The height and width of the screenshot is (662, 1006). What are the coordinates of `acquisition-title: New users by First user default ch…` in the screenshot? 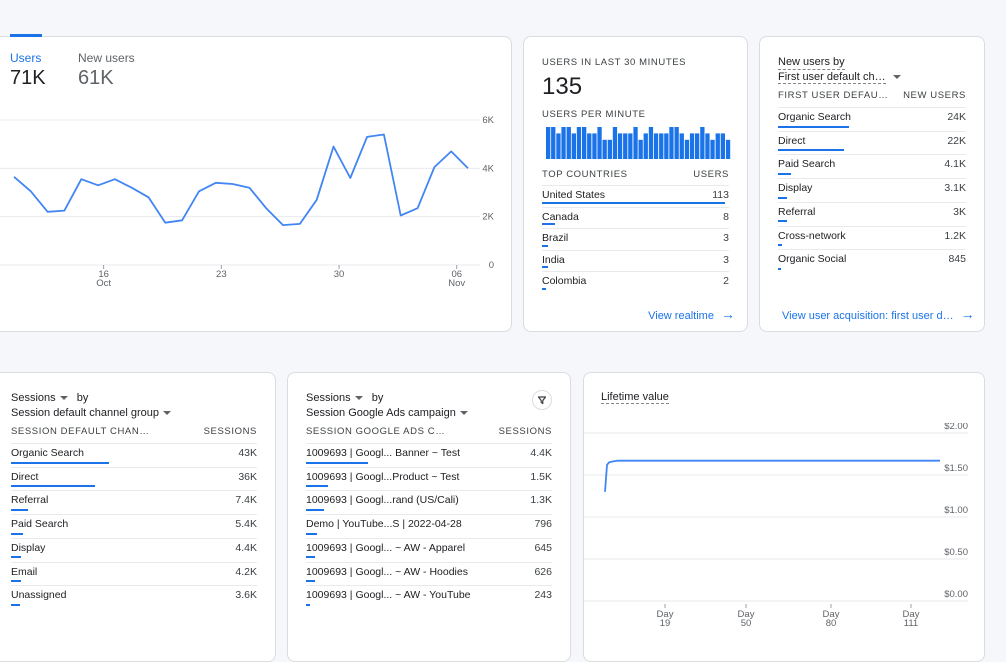 It's located at (839, 69).